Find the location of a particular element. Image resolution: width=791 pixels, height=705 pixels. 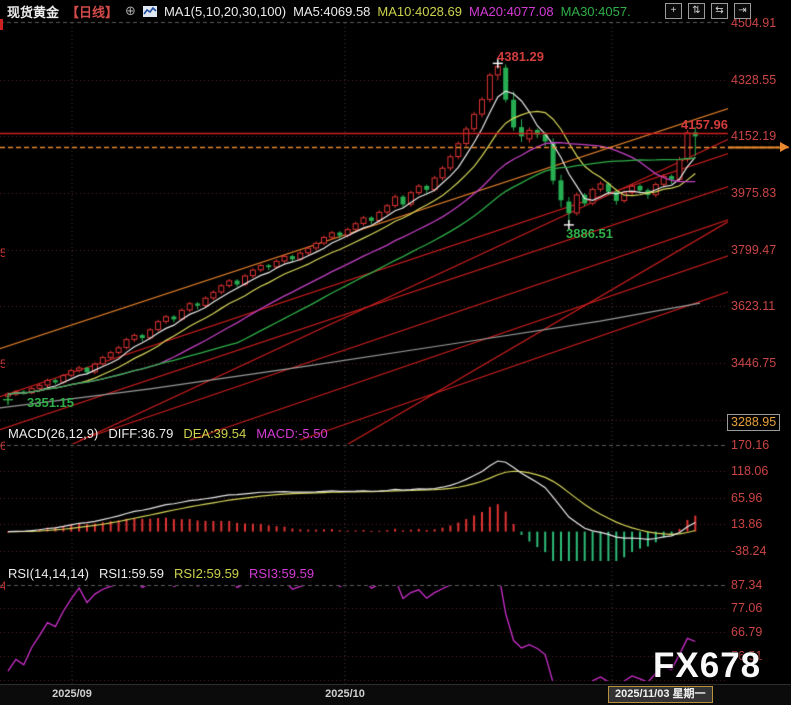

rsi-axis-tick: 56.51 is located at coordinates (747, 656).